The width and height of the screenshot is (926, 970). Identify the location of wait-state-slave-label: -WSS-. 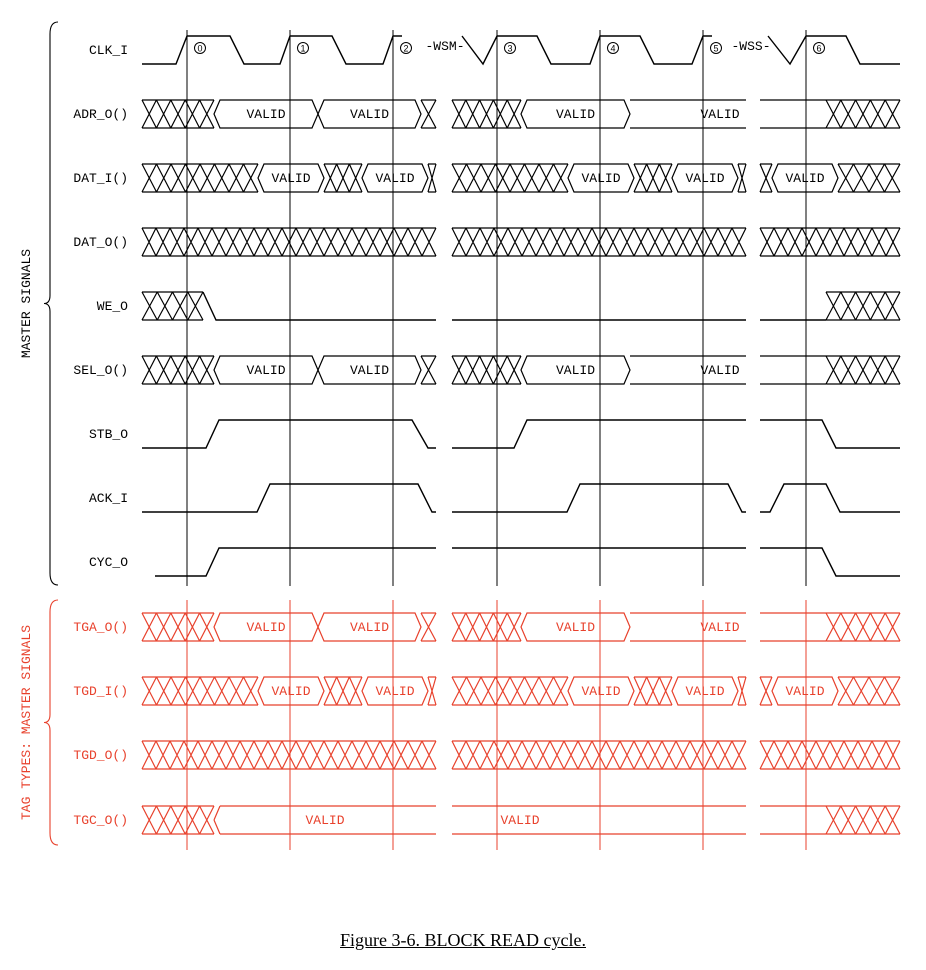
(750, 46).